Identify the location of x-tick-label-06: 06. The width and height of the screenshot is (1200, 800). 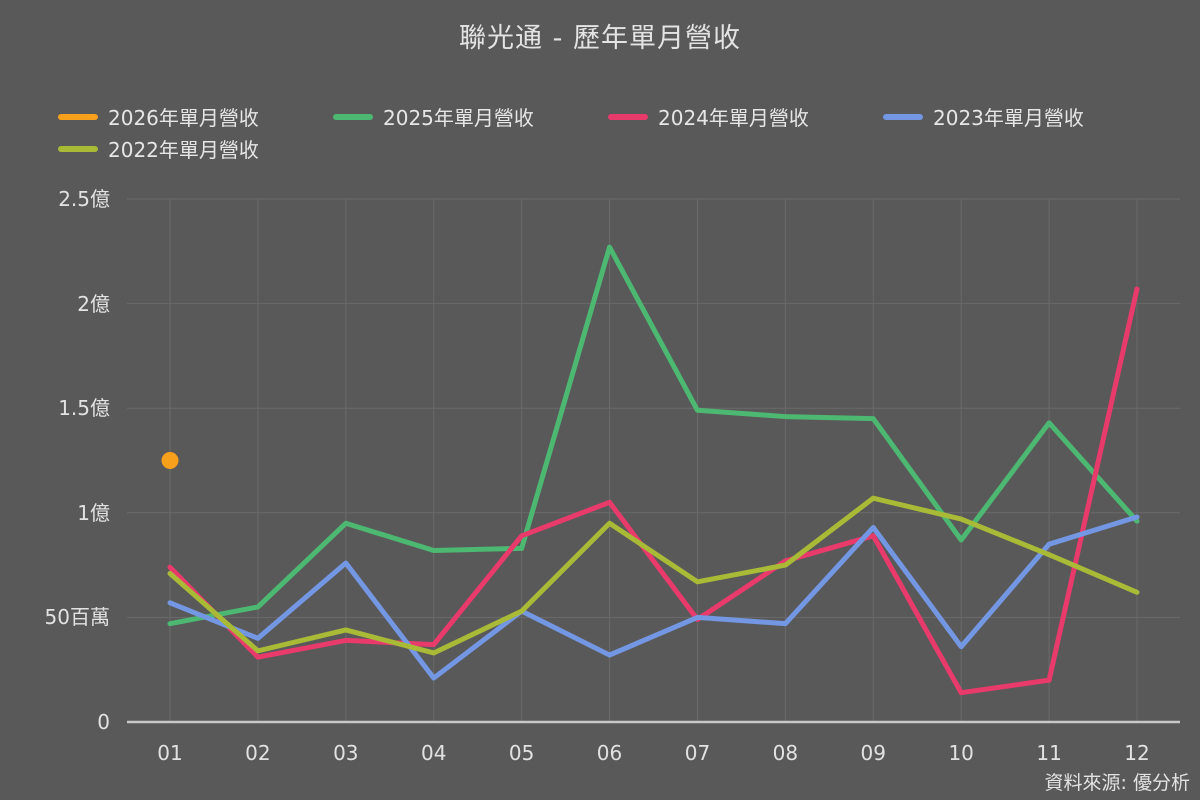
(609, 753).